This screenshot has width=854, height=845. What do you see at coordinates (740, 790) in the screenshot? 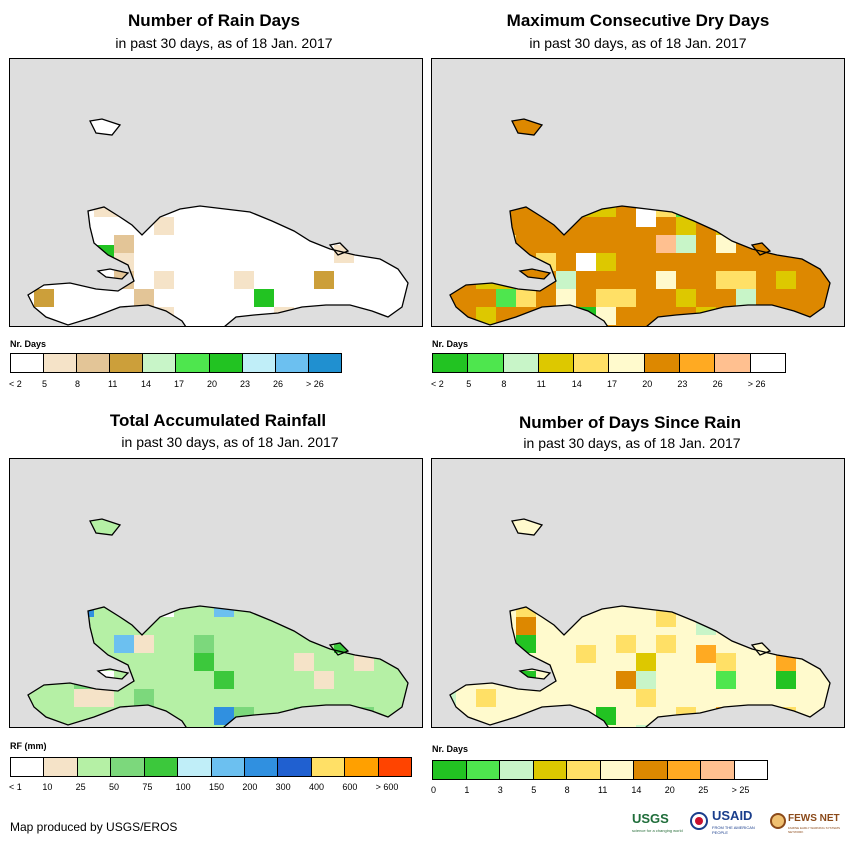
I see `legend-tick-label: > 25` at bounding box center [740, 790].